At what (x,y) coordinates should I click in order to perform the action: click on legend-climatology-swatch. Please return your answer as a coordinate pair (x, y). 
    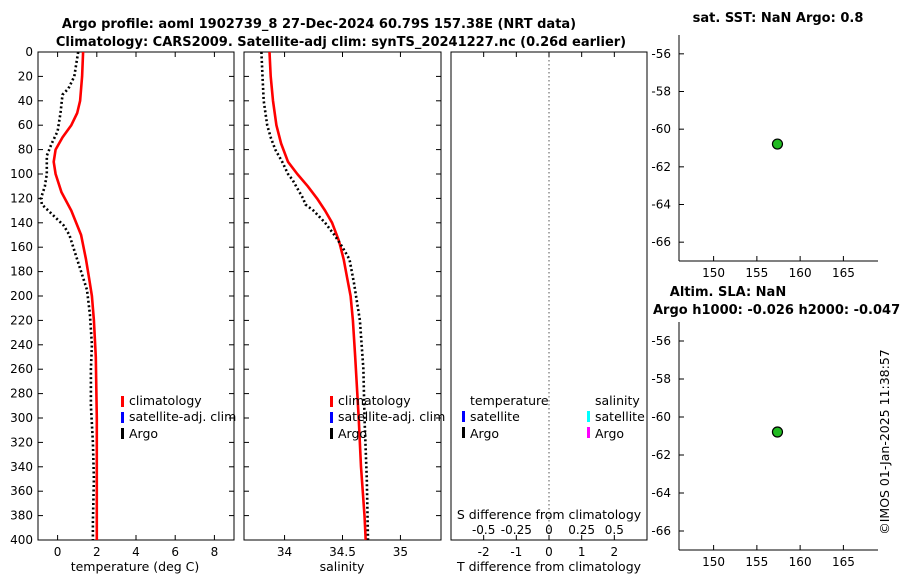
    Looking at the image, I should click on (331, 401).